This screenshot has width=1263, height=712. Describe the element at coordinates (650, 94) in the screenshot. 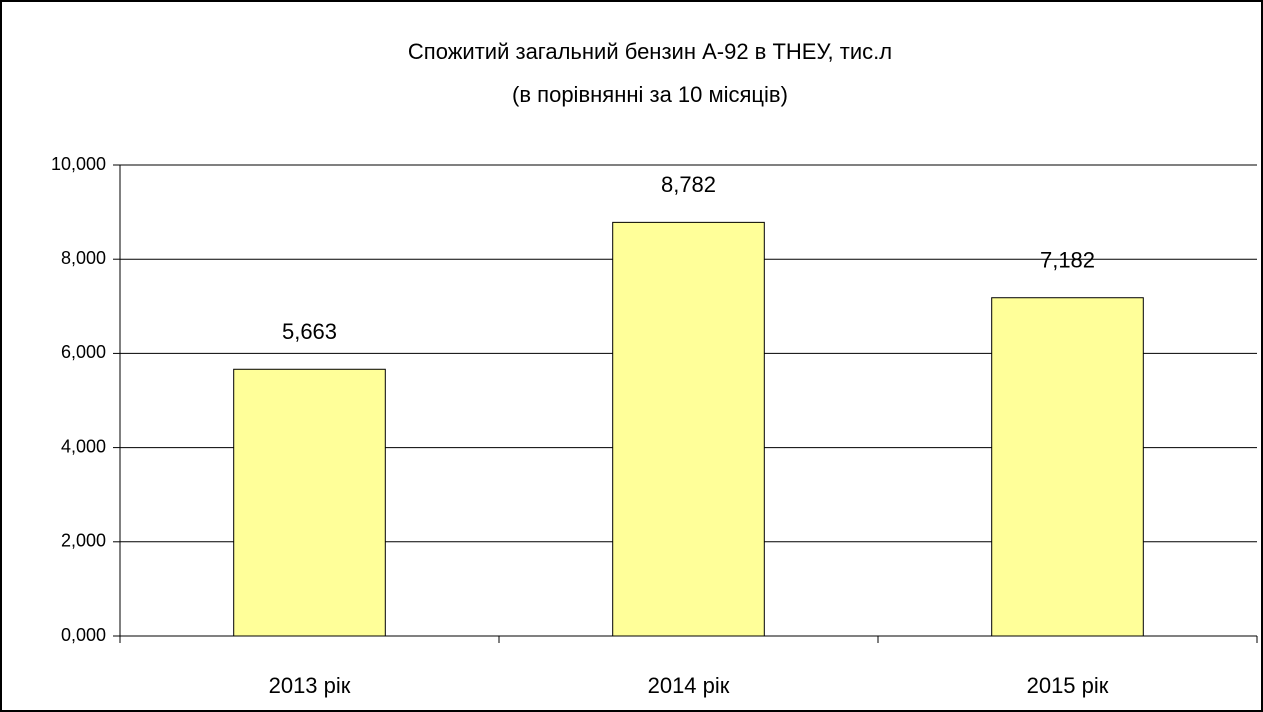

I see `chart-subtitle: (в порівнянні за 10 місяців)` at that location.